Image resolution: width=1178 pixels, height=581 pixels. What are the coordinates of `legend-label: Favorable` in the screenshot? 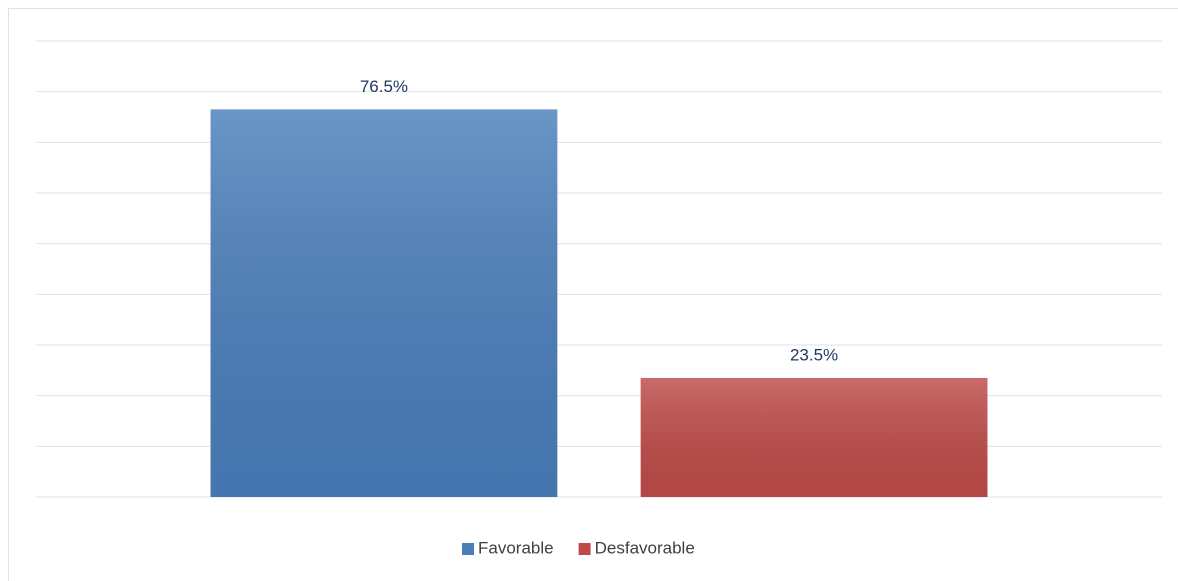 It's located at (516, 547).